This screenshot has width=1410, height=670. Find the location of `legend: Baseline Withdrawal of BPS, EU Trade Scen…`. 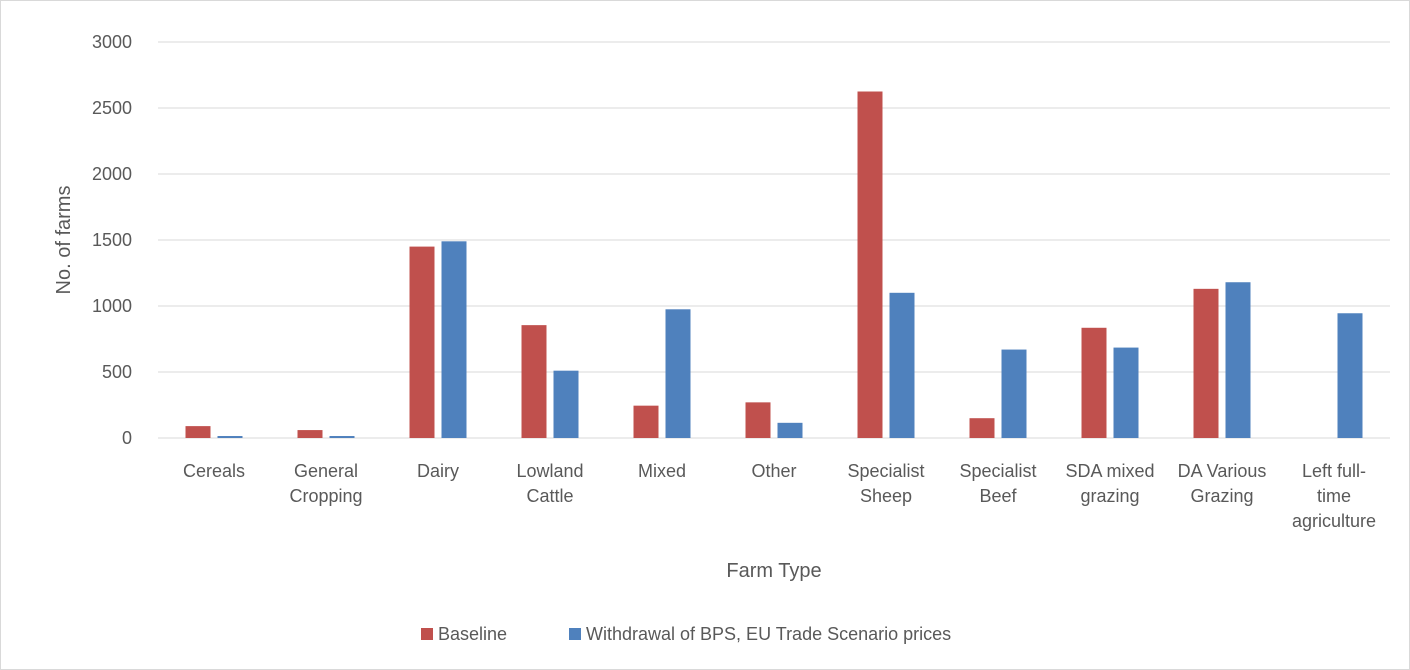

legend: Baseline Withdrawal of BPS, EU Trade Scen… is located at coordinates (686, 634).